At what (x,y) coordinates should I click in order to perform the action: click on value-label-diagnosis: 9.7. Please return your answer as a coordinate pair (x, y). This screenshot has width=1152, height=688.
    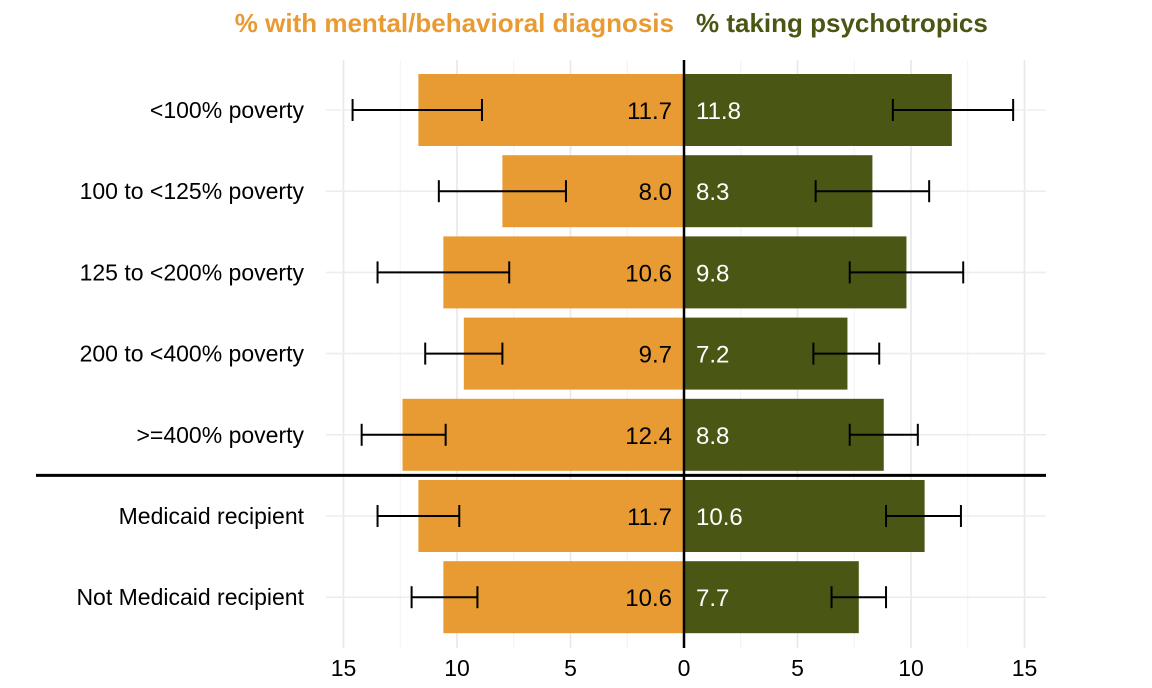
    Looking at the image, I should click on (655, 355).